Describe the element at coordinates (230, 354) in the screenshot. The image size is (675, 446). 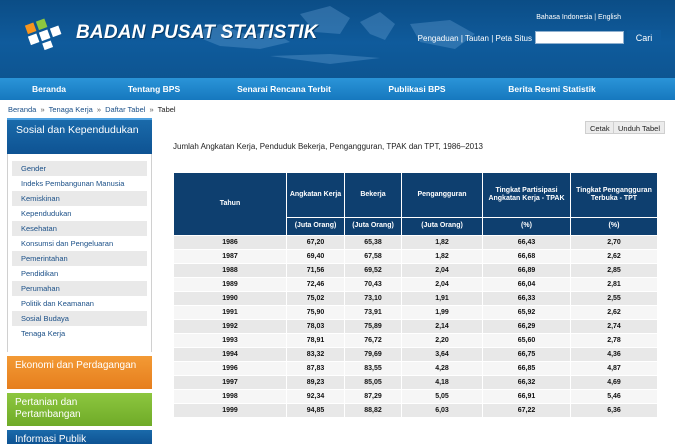
I see `table-cell: 1994` at that location.